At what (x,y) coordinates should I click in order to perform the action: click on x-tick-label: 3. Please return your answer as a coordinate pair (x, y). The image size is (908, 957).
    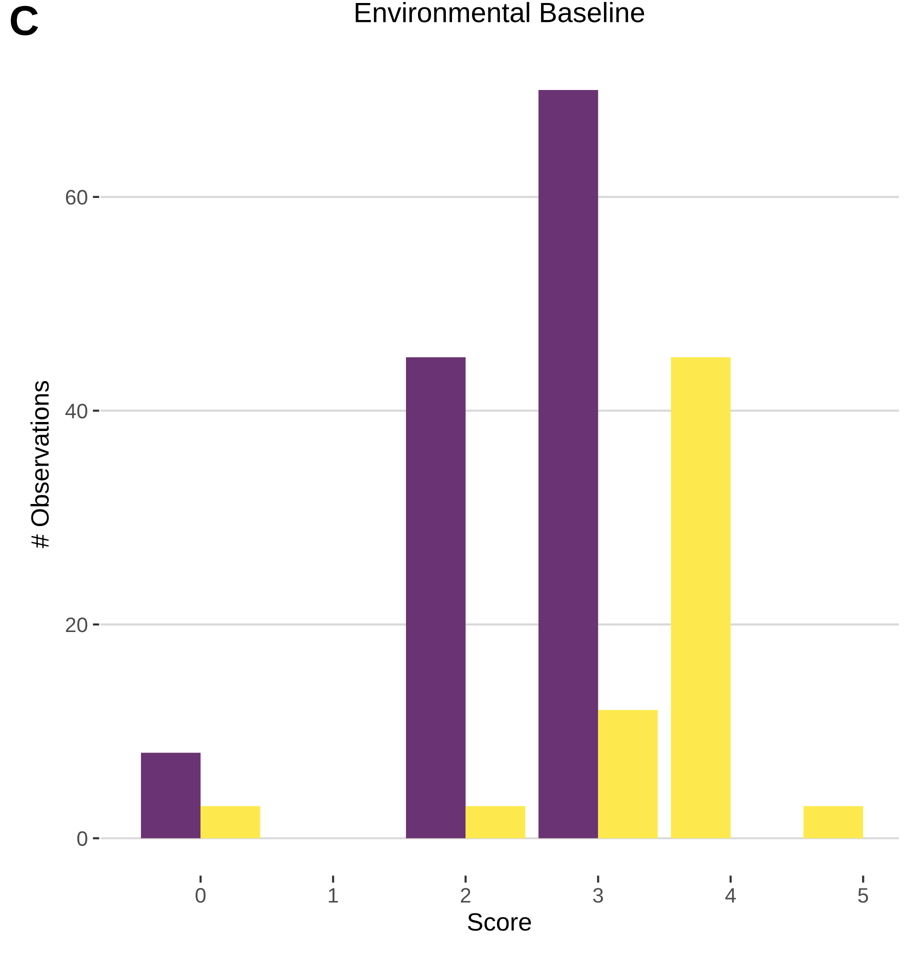
    Looking at the image, I should click on (598, 895).